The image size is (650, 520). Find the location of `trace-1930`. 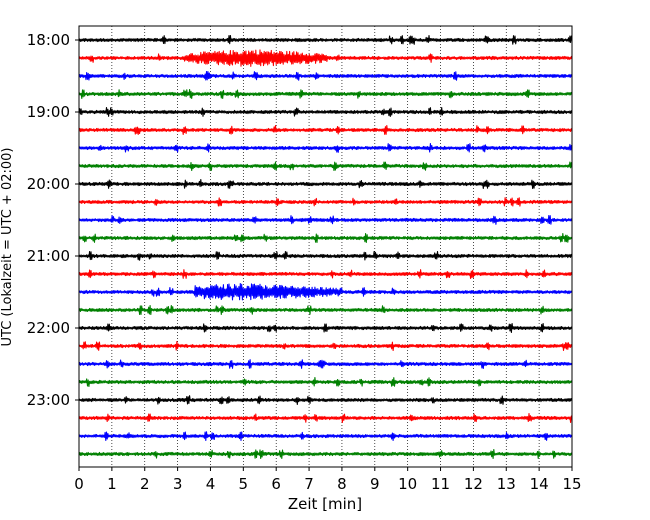

trace-1930 is located at coordinates (325, 148).